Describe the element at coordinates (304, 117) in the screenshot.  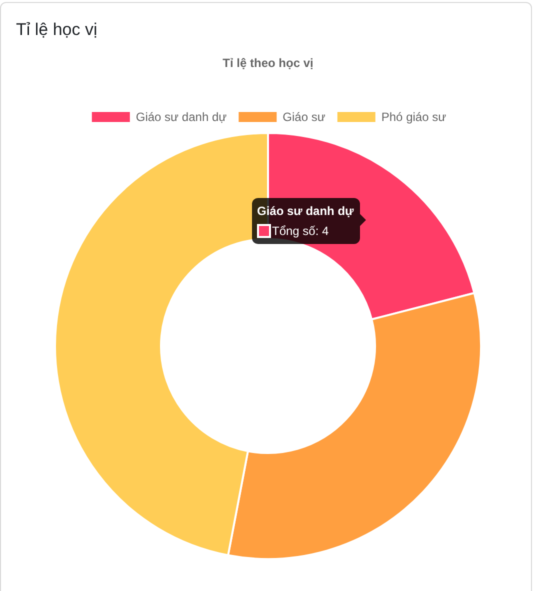
I see `legend-label: Giáo sư` at that location.